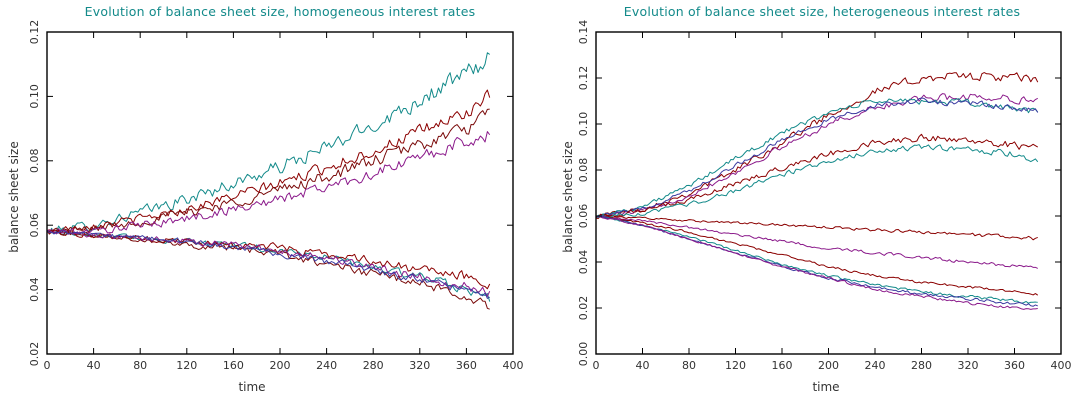  I want to click on y-tick-label: 0.14, so click(583, 32).